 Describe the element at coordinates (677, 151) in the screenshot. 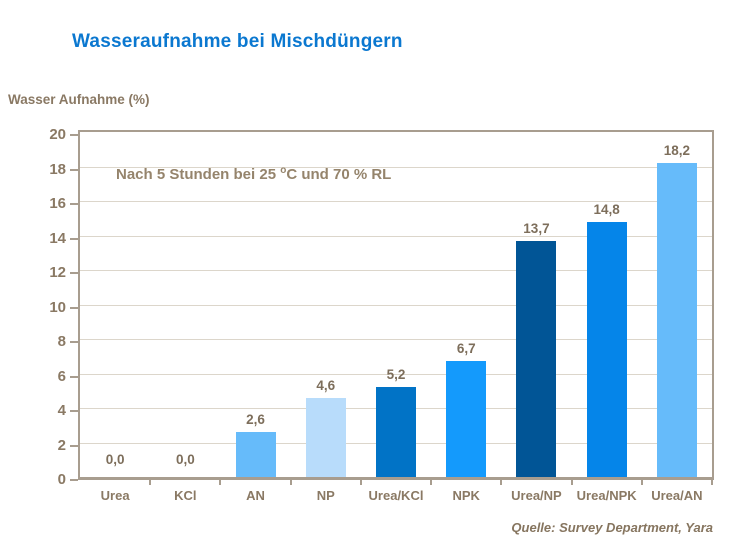

I see `bar-value-label: 18,2` at that location.